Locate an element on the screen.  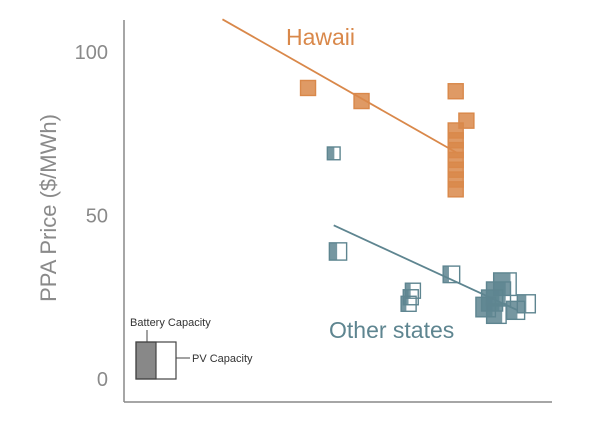
hawaii-trend-line is located at coordinates (340, 86).